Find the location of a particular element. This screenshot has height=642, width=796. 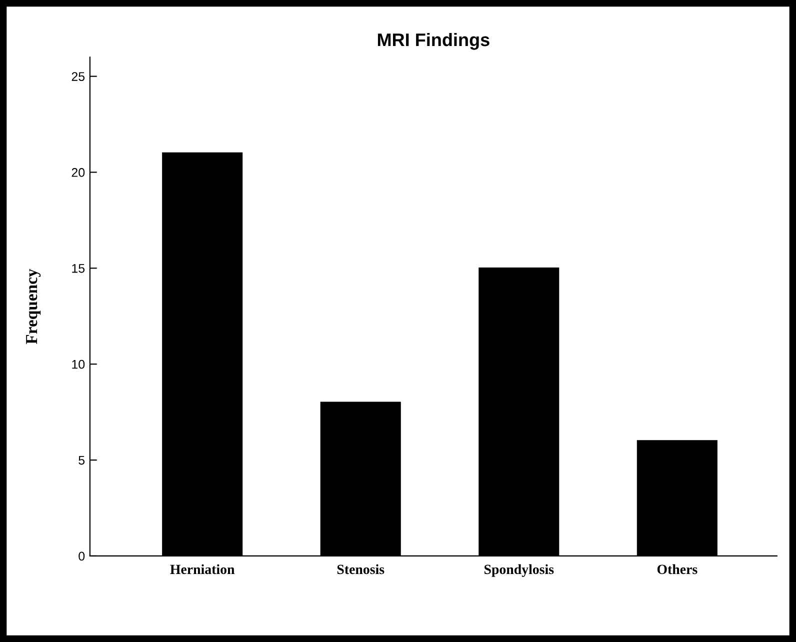

x-tick-label: Spondylosis is located at coordinates (519, 570).